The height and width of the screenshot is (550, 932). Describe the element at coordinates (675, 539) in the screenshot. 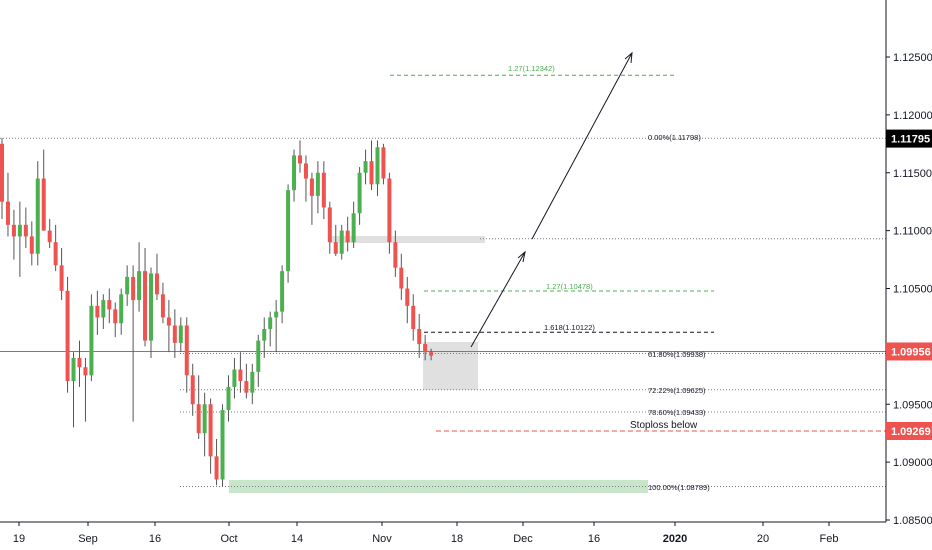

I see `time-tick-label: 2020` at that location.